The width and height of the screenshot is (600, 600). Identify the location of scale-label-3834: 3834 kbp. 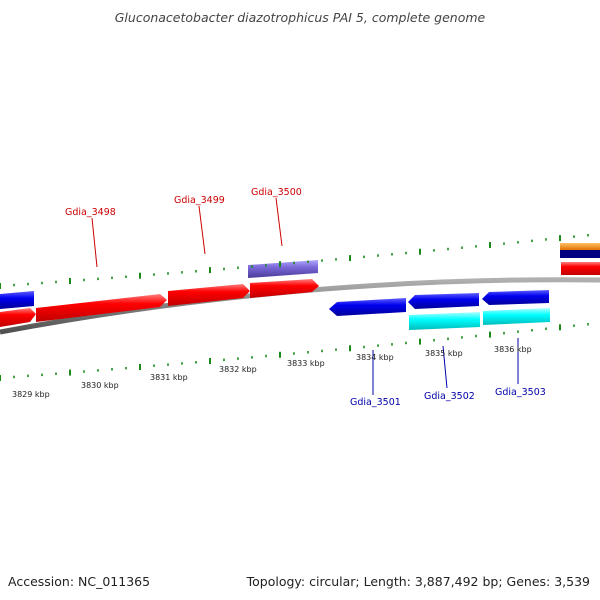
(375, 357).